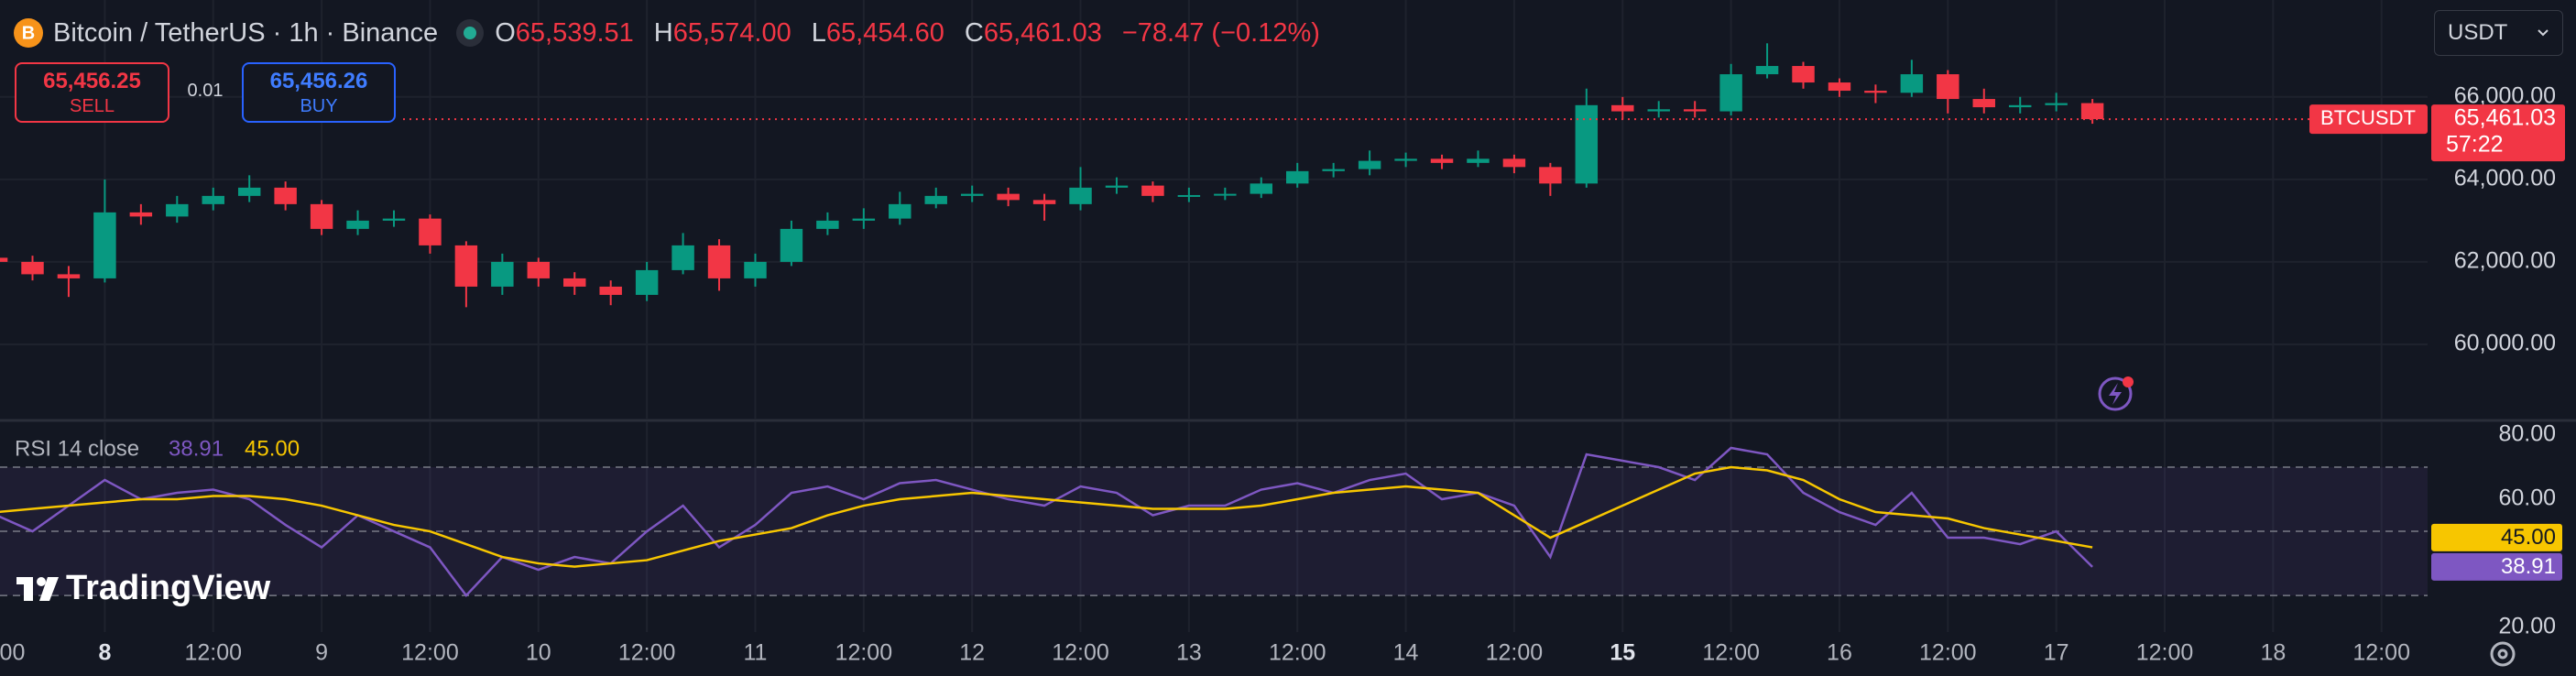  What do you see at coordinates (471, 33) in the screenshot?
I see `market-status` at bounding box center [471, 33].